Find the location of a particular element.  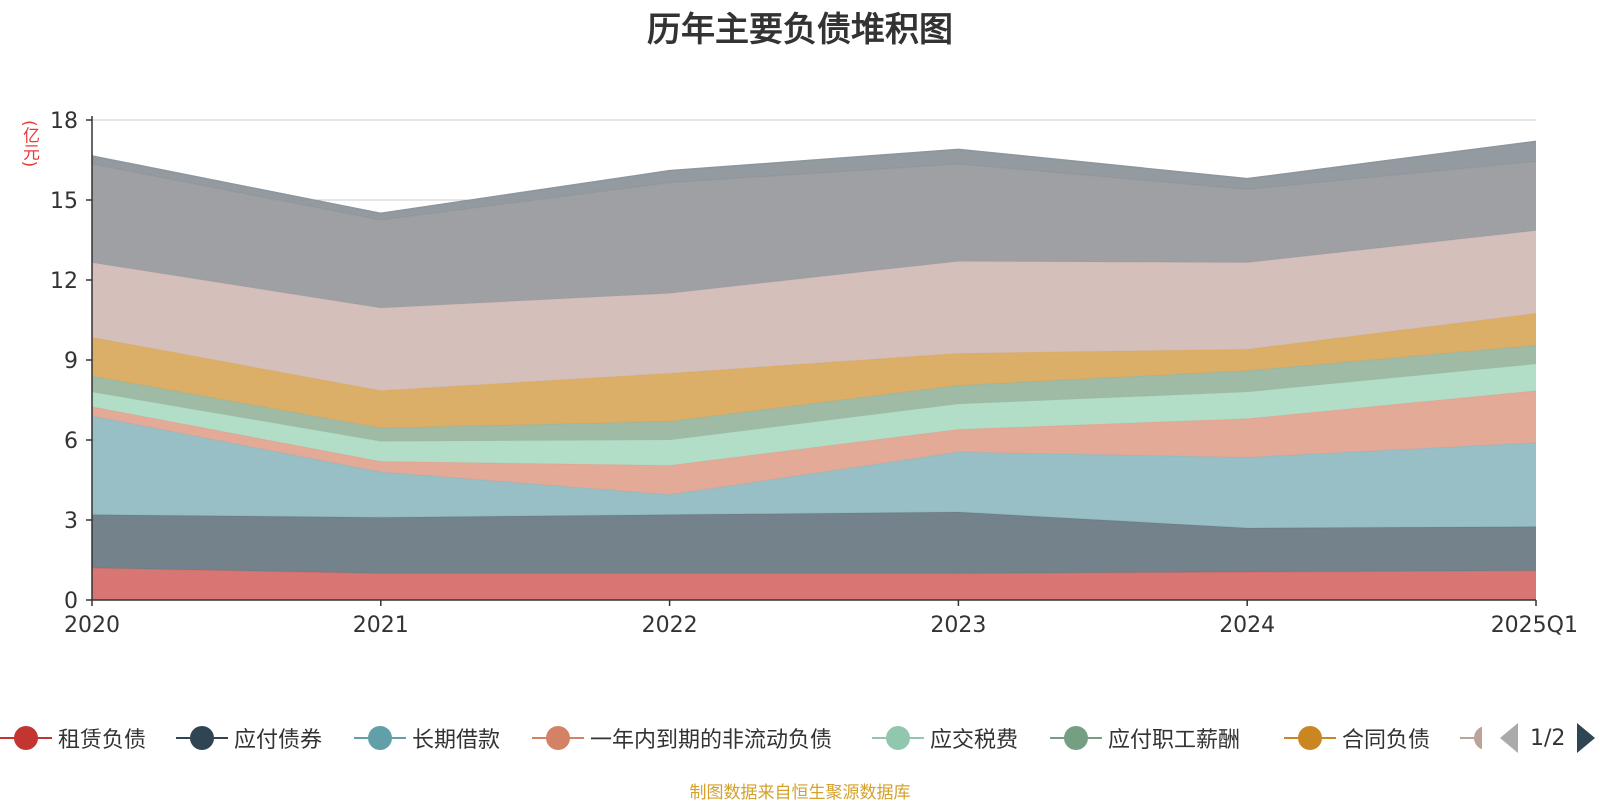

legend-item: 应付债券 is located at coordinates (249, 738).